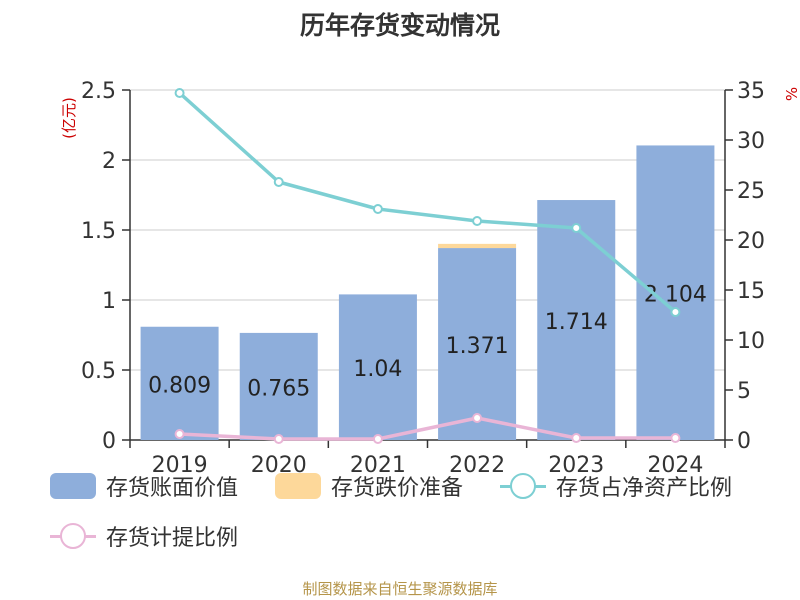  What do you see at coordinates (576, 465) in the screenshot?
I see `x-tick-label: 2023` at bounding box center [576, 465].